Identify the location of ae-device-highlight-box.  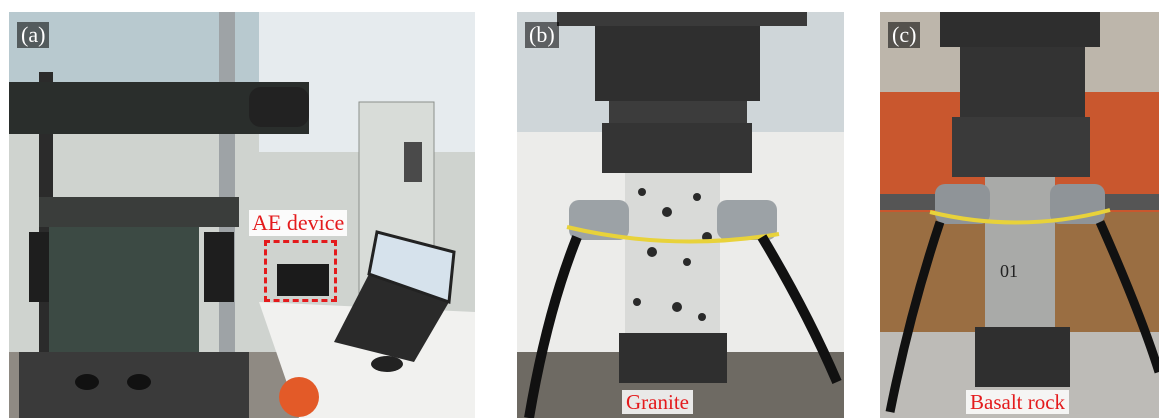
(300, 271).